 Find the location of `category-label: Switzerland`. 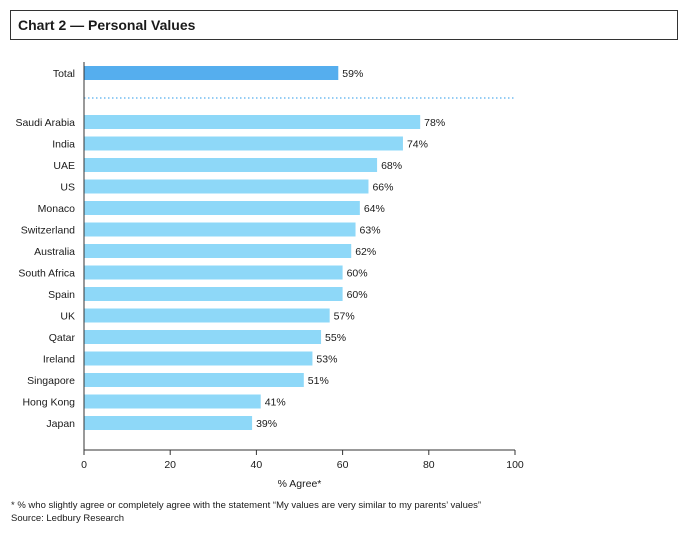

category-label: Switzerland is located at coordinates (48, 231).